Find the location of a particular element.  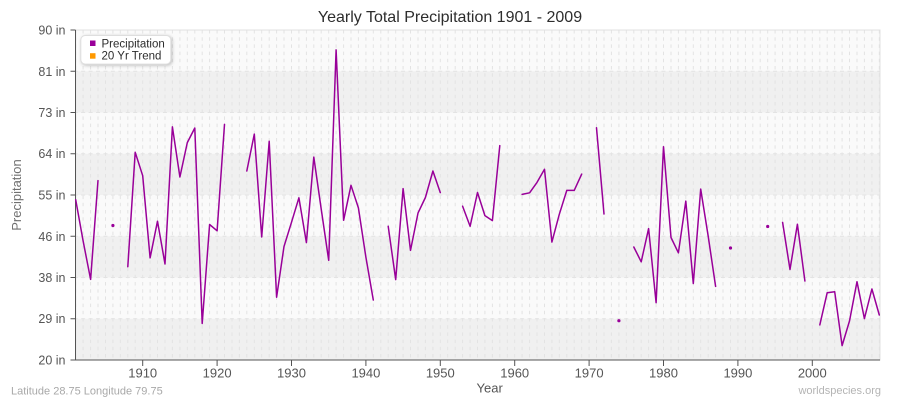

svg-text: 81 in is located at coordinates (51, 72).